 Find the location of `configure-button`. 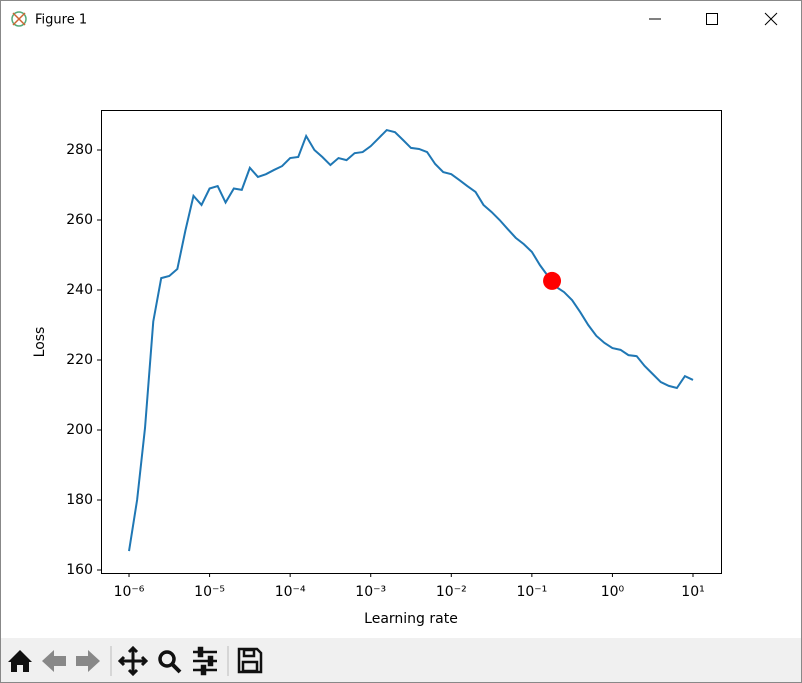

configure-button is located at coordinates (205, 661).